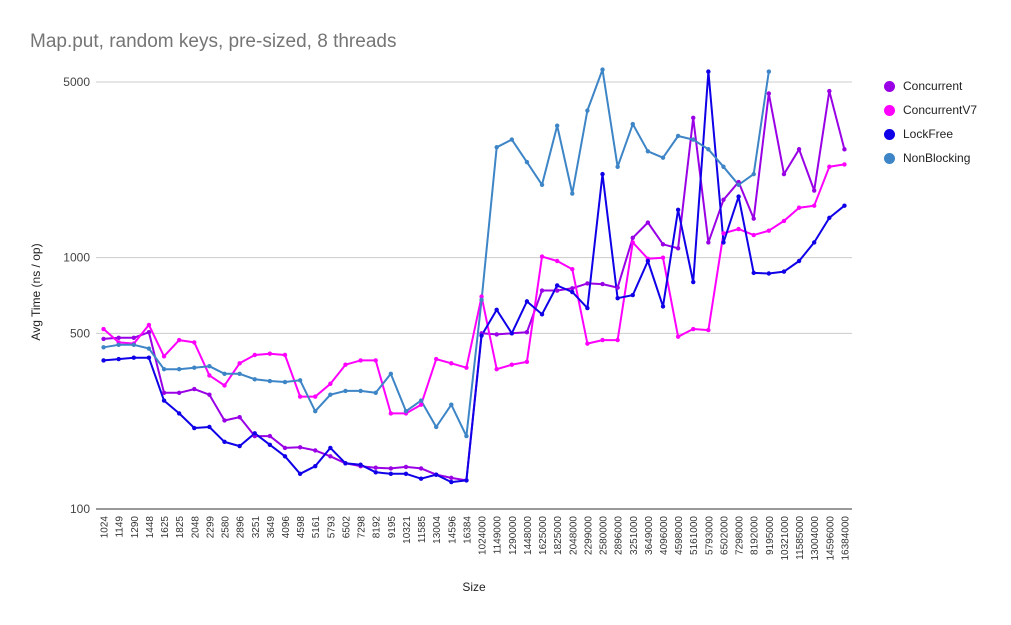 This screenshot has width=1011, height=625. I want to click on x-tick-label: 2580000, so click(604, 535).